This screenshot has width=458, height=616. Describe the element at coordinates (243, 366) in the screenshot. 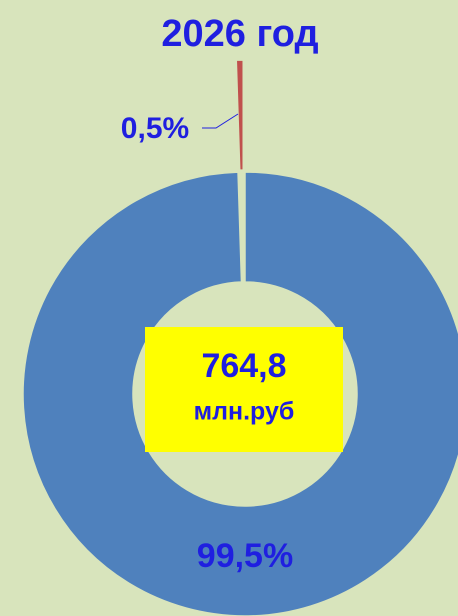

I see `center-value: 764,8` at that location.